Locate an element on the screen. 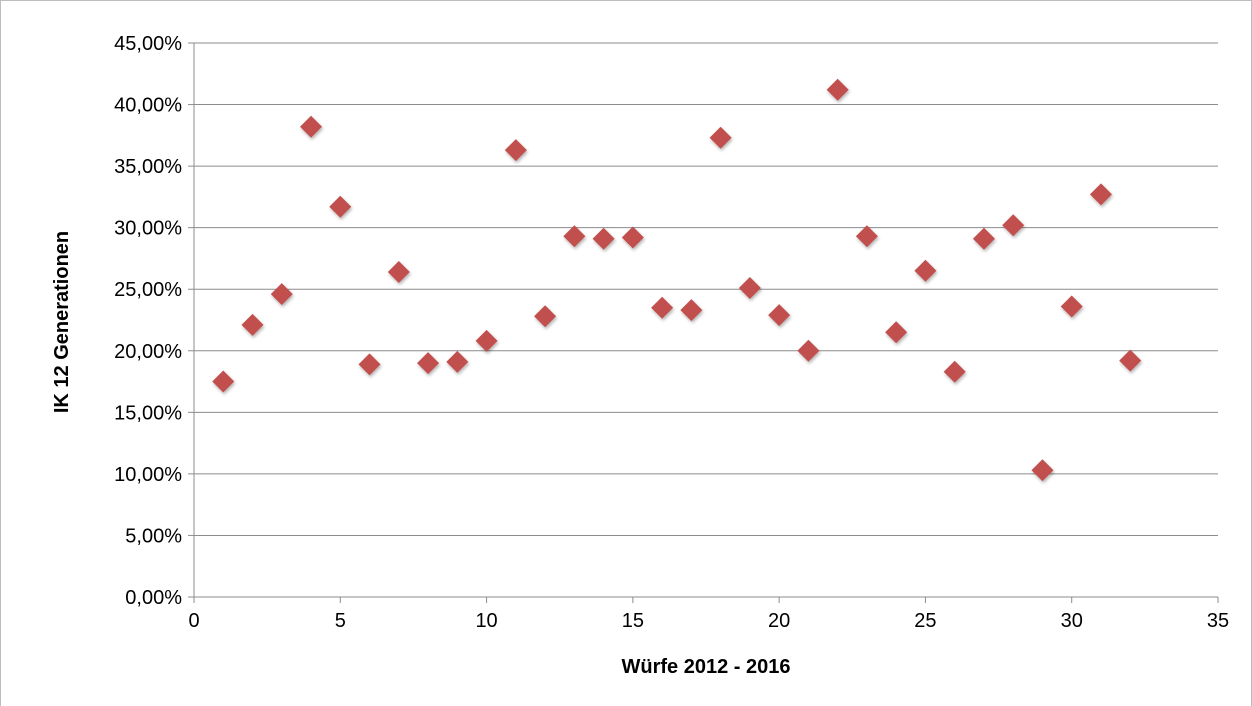 The width and height of the screenshot is (1252, 706). y-tick-label: 20,00% is located at coordinates (148, 352).